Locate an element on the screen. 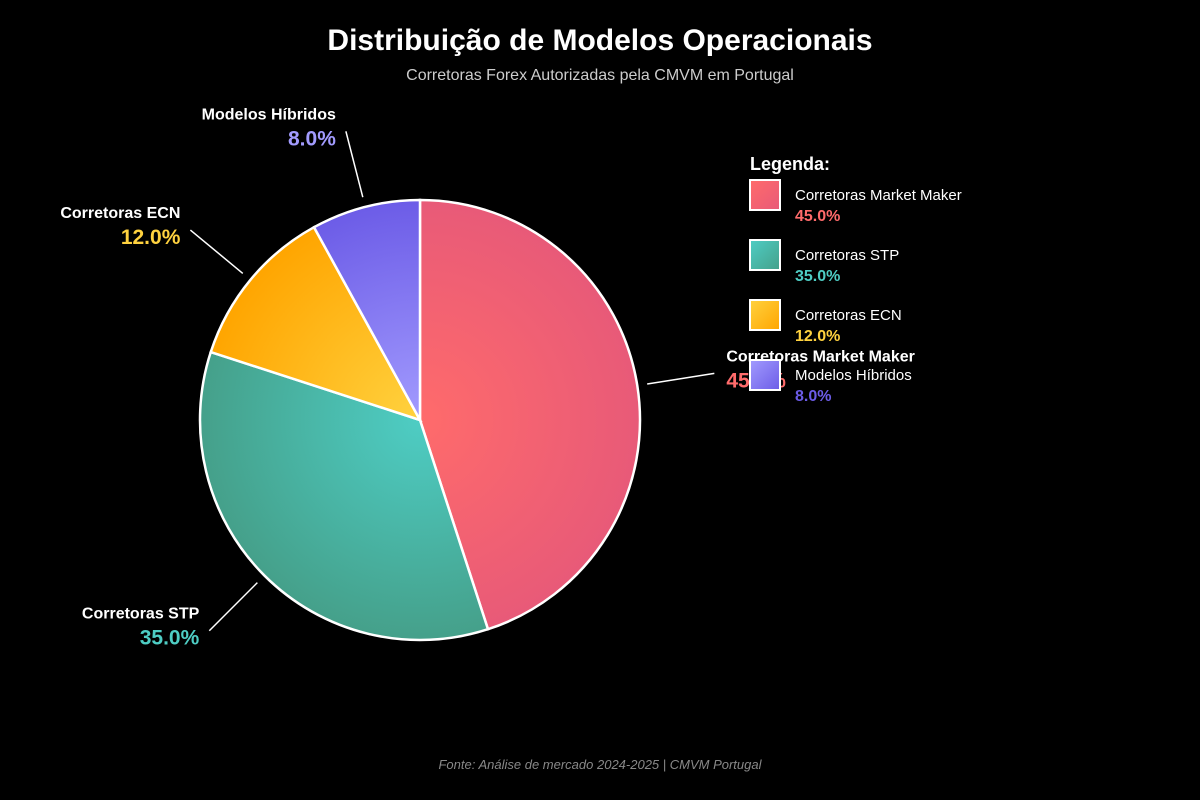 Image resolution: width=1200 pixels, height=800 pixels. slice-percent-label: 12.0% is located at coordinates (151, 237).